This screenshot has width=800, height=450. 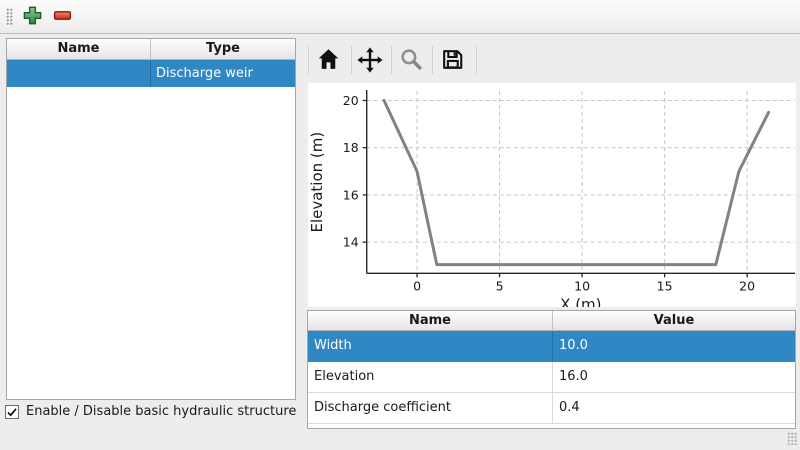 I want to click on property-value: 0.4, so click(x=569, y=407).